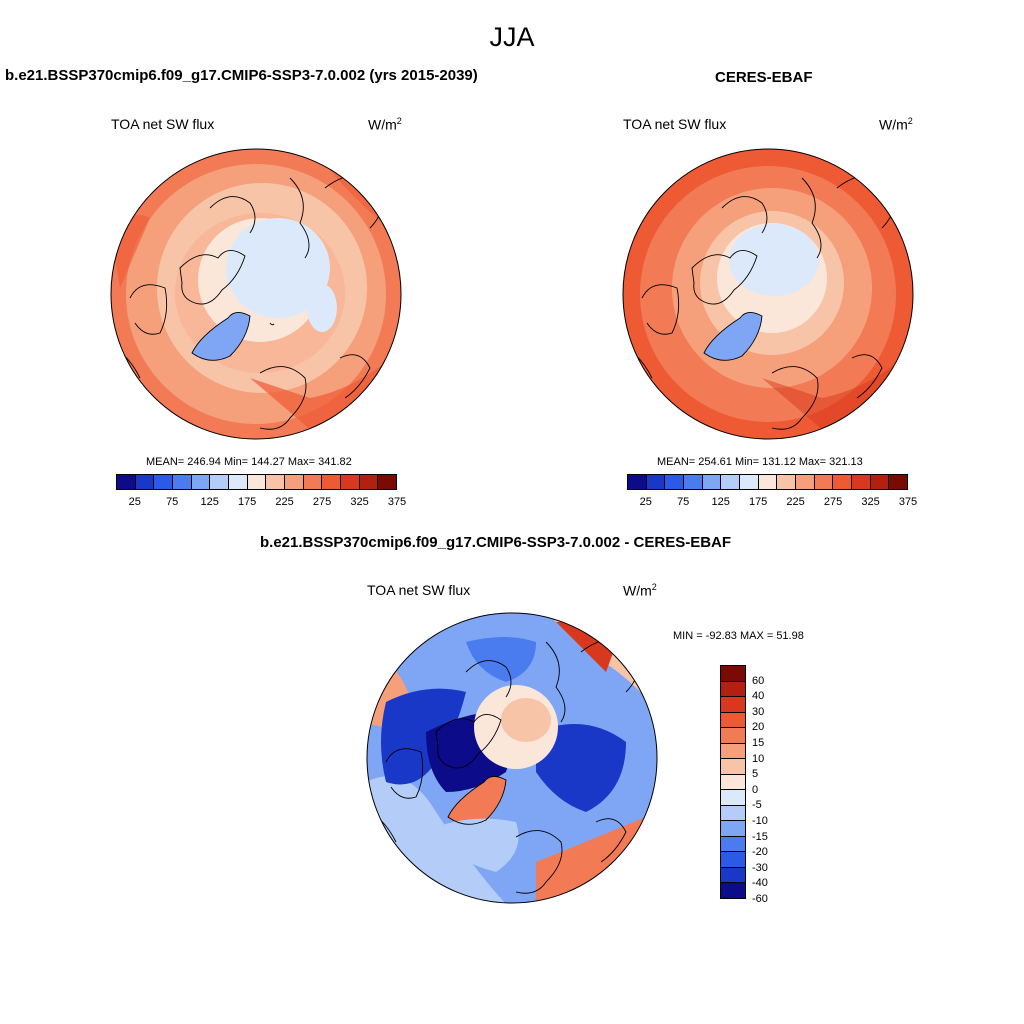 The image size is (1024, 1024). Describe the element at coordinates (512, 758) in the screenshot. I see `diff-polar-map` at that location.